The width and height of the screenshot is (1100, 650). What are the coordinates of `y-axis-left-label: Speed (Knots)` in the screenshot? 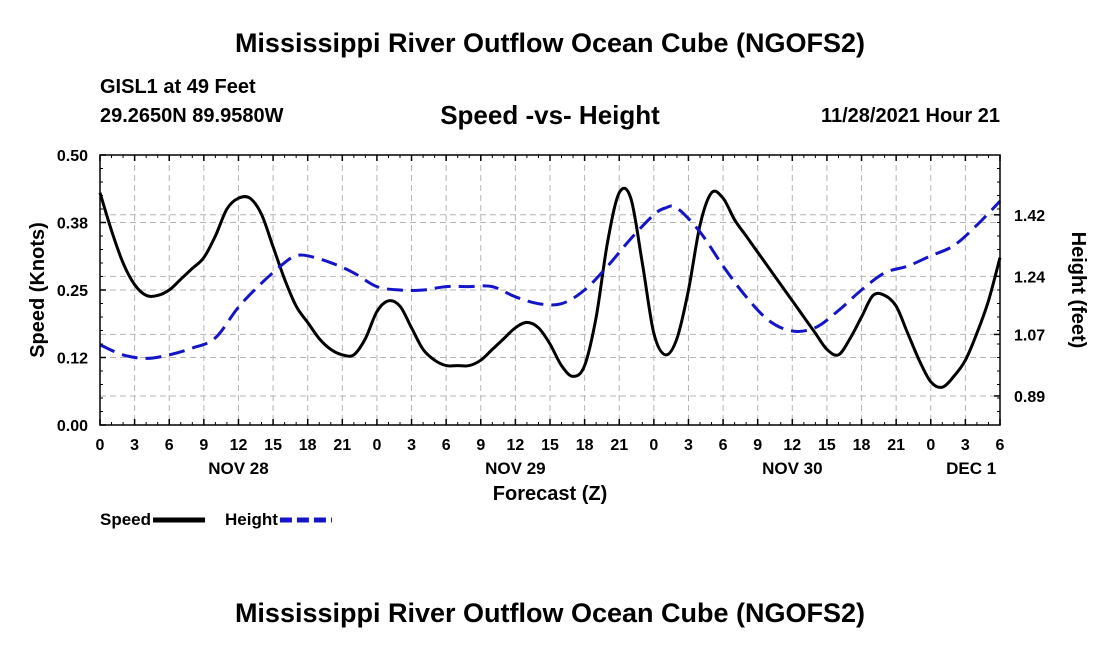 It's located at (38, 290).